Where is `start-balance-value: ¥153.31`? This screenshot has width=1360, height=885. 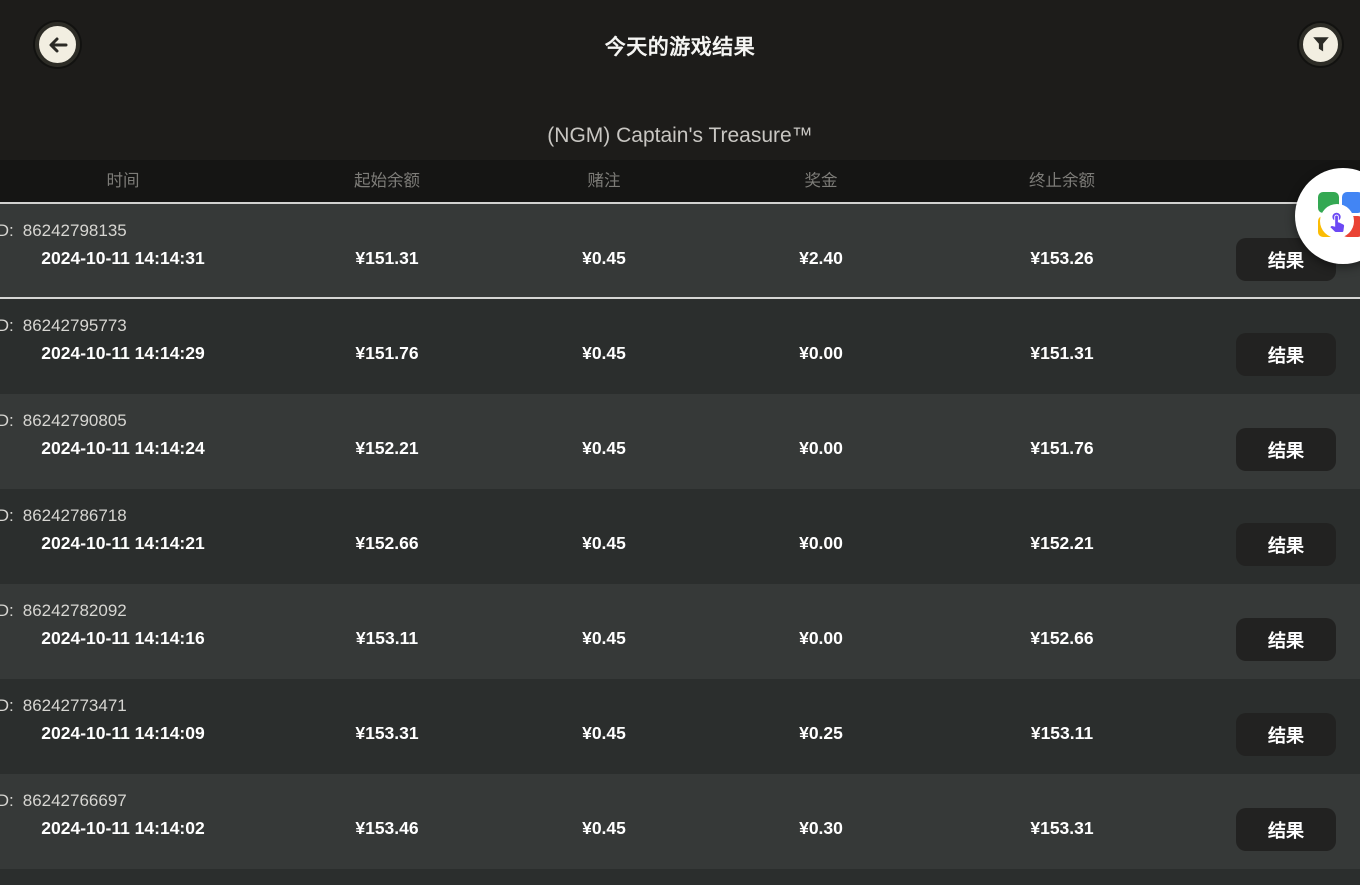
start-balance-value: ¥153.31 is located at coordinates (387, 733).